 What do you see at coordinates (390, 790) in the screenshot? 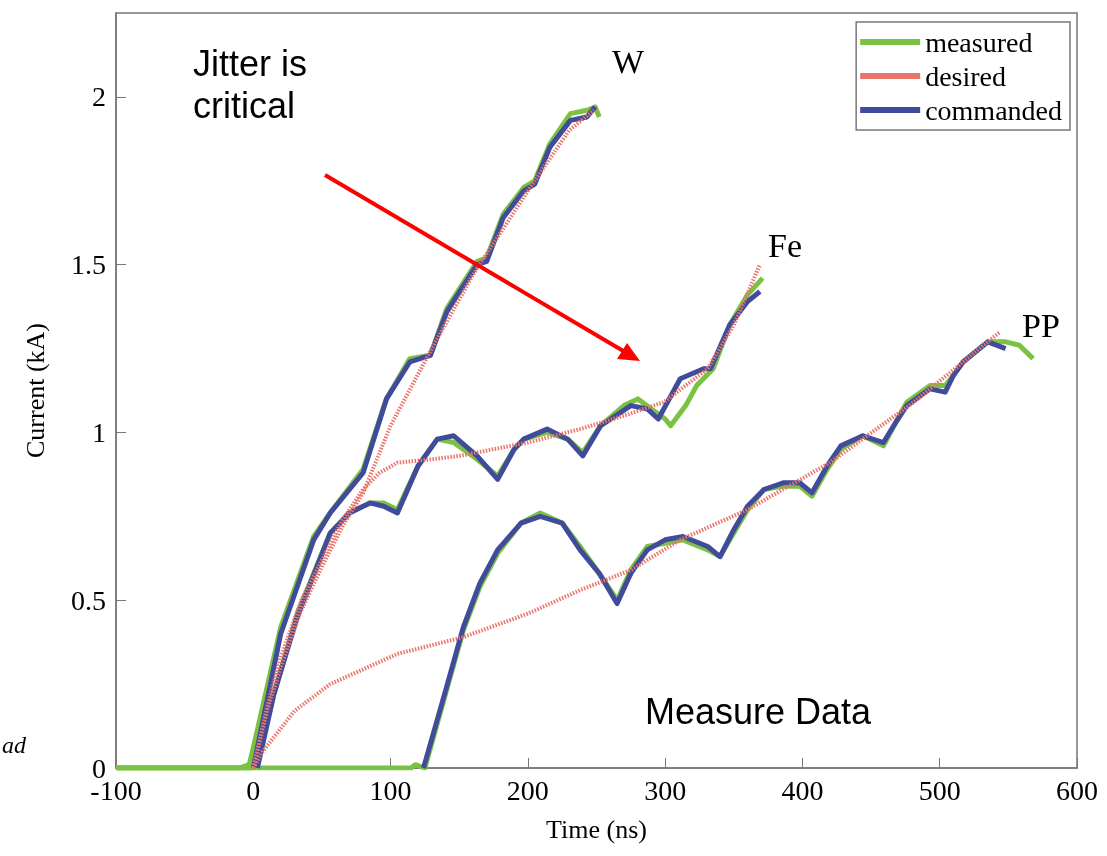
I see `x-tick-label: 100` at bounding box center [390, 790].